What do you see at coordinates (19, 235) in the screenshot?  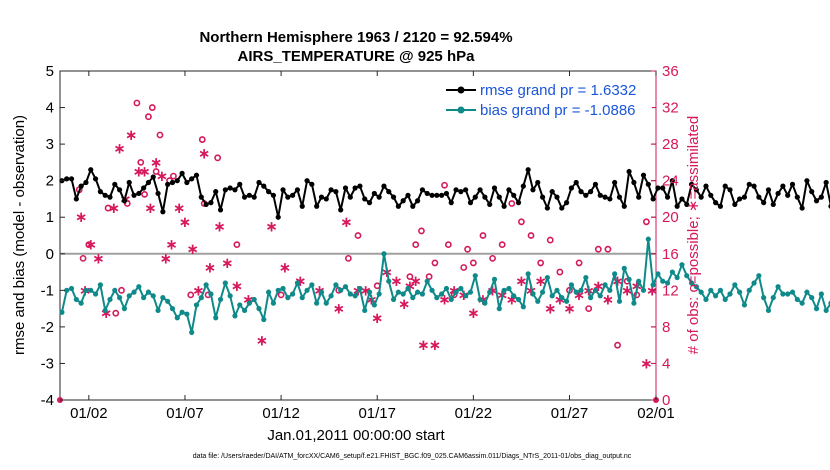 I see `y-axis-label: rmse and bias (model - observation)` at bounding box center [19, 235].